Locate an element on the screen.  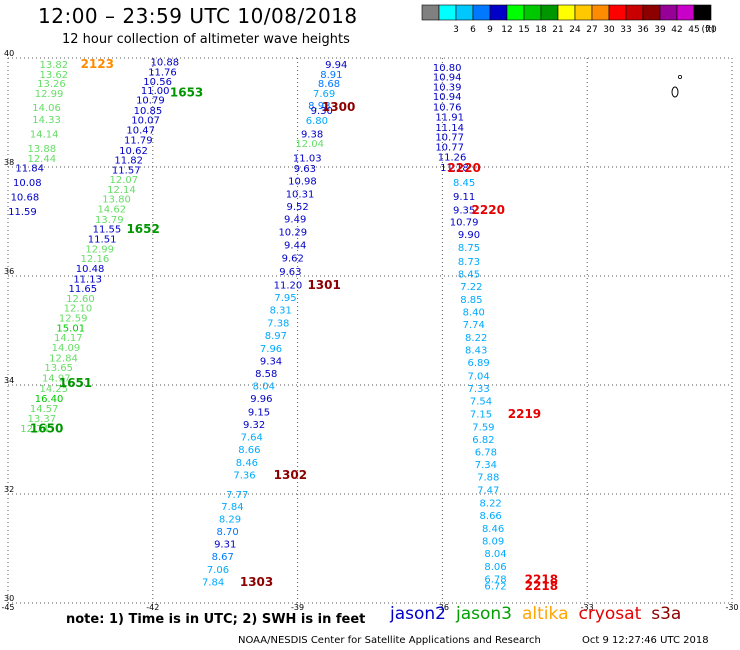
satellite-legend: jason2 jason3 altika cryosat s3a is located at coordinates (540, 614).